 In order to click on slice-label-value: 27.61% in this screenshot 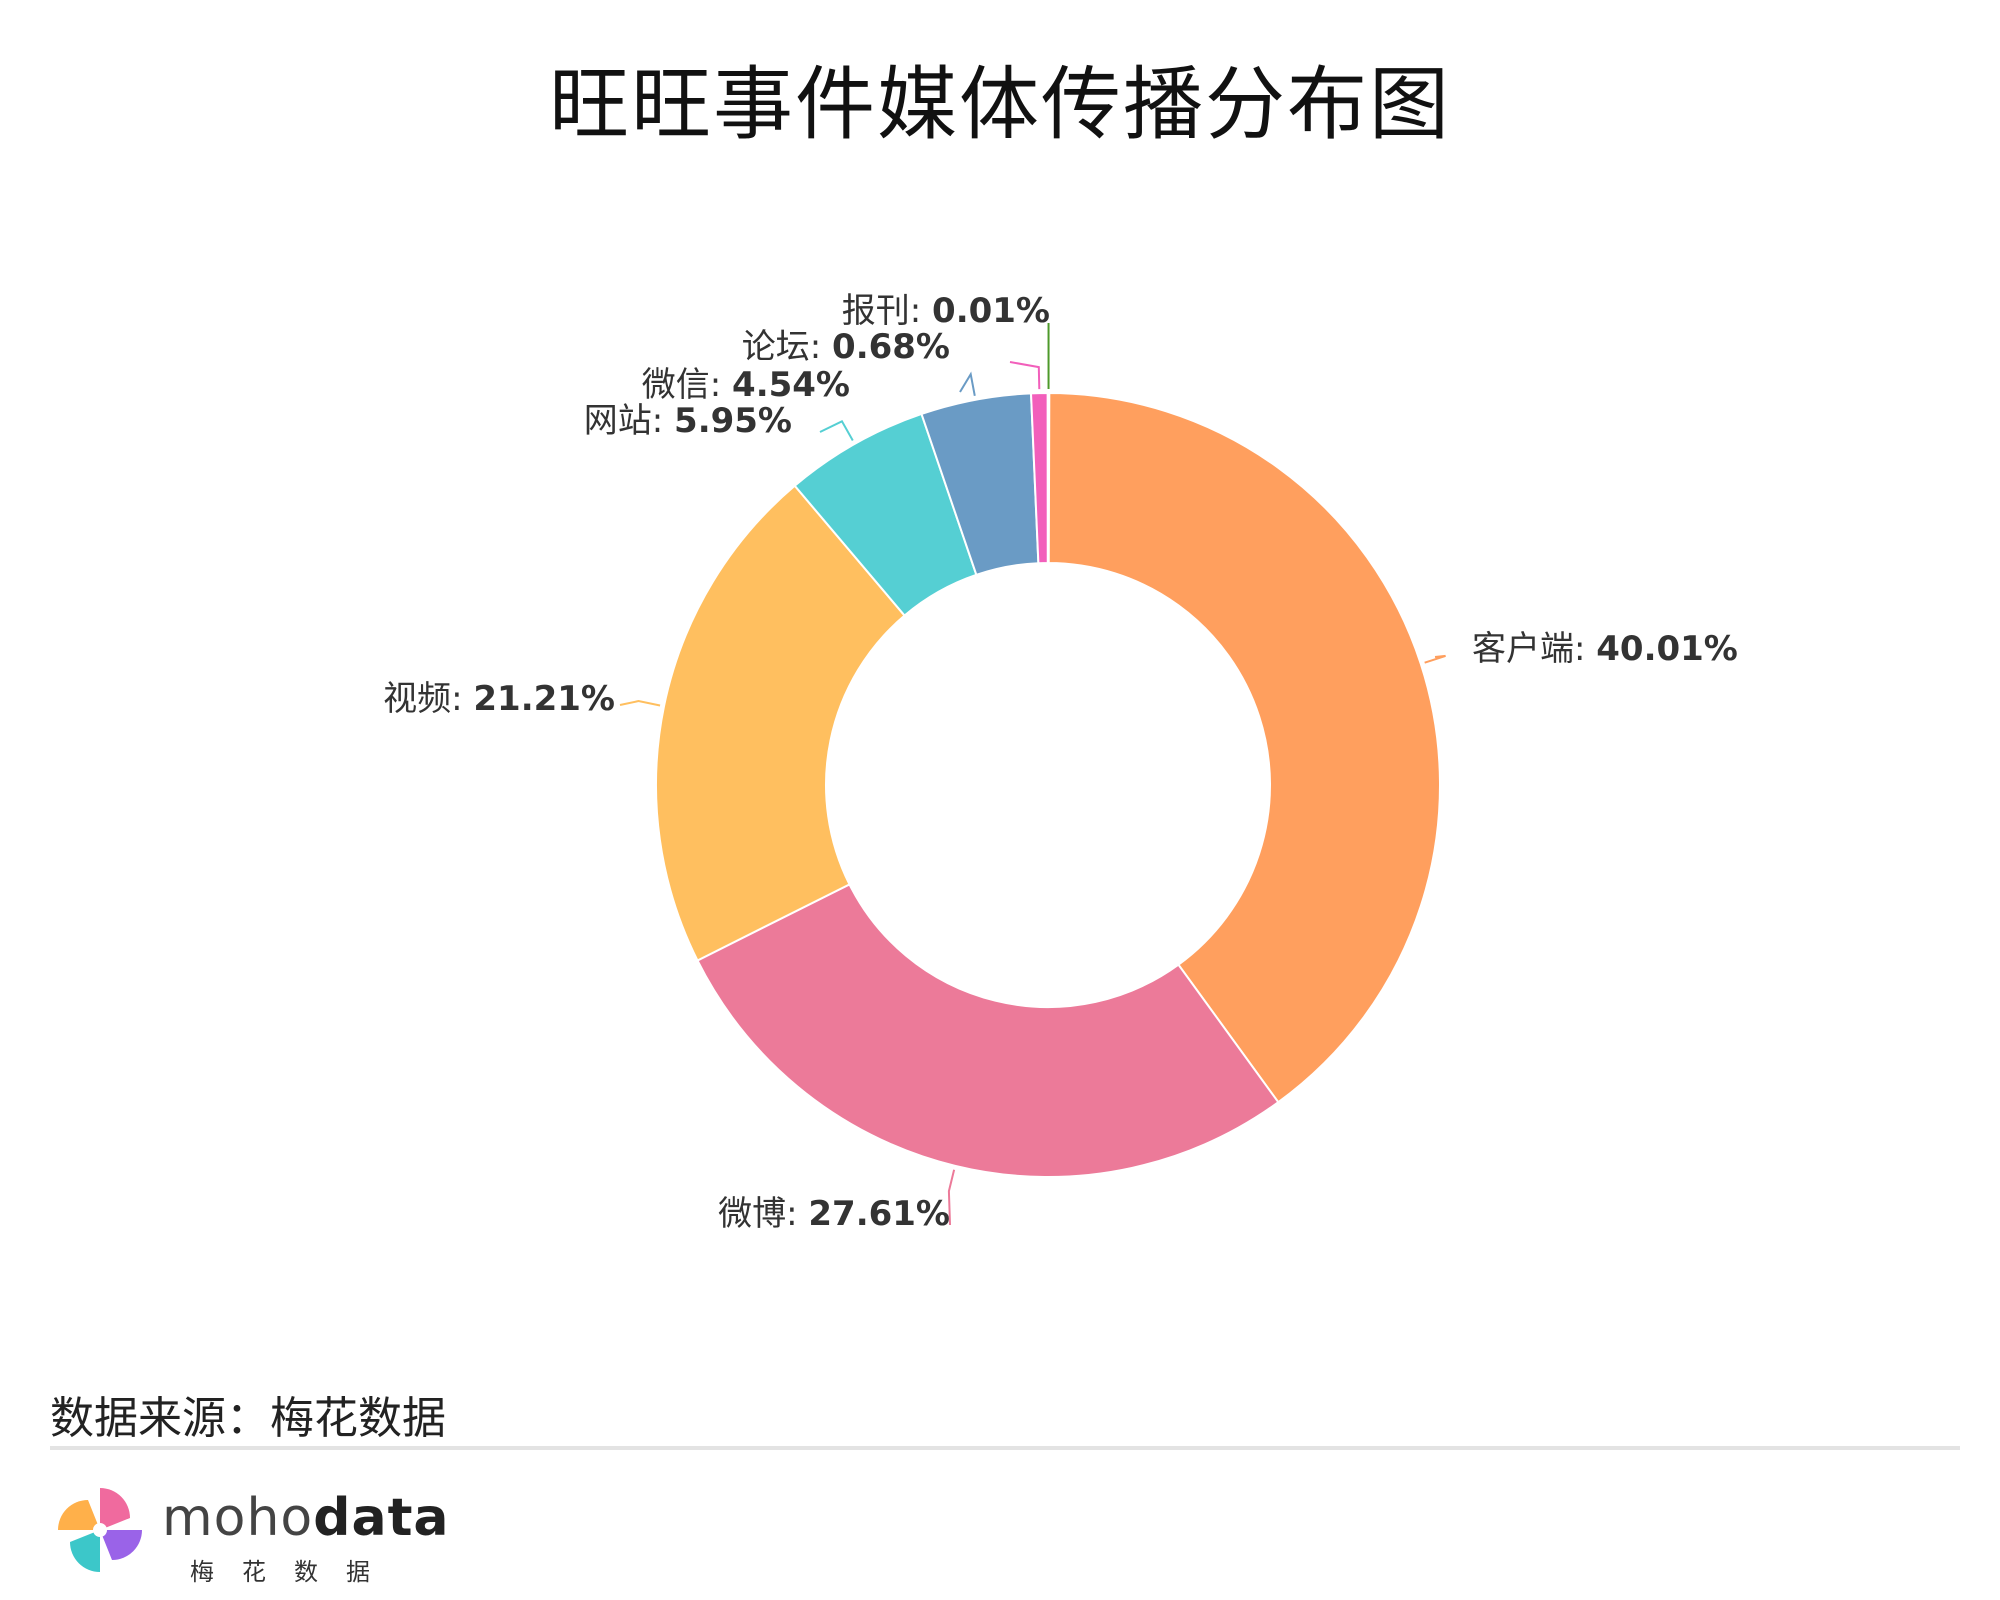, I will do `click(879, 1214)`.